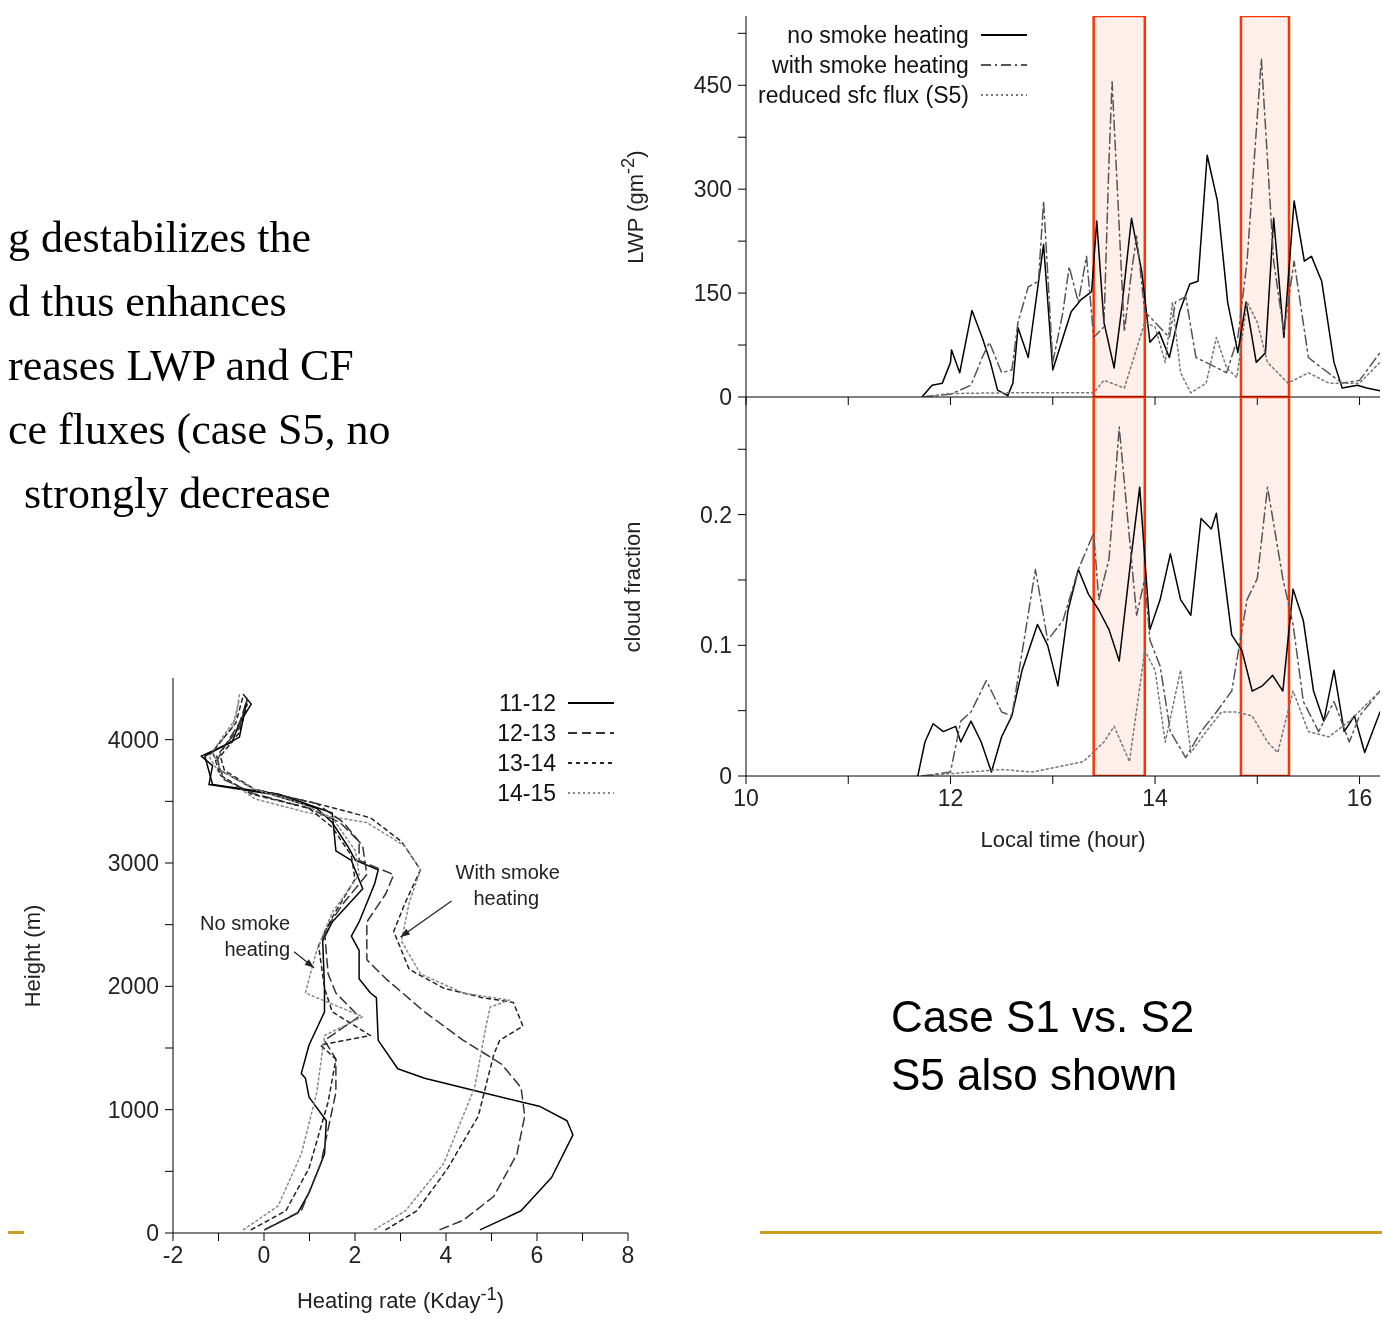 This screenshot has width=1382, height=1320. Describe the element at coordinates (1035, 1075) in the screenshot. I see `text: S5 also shown` at that location.